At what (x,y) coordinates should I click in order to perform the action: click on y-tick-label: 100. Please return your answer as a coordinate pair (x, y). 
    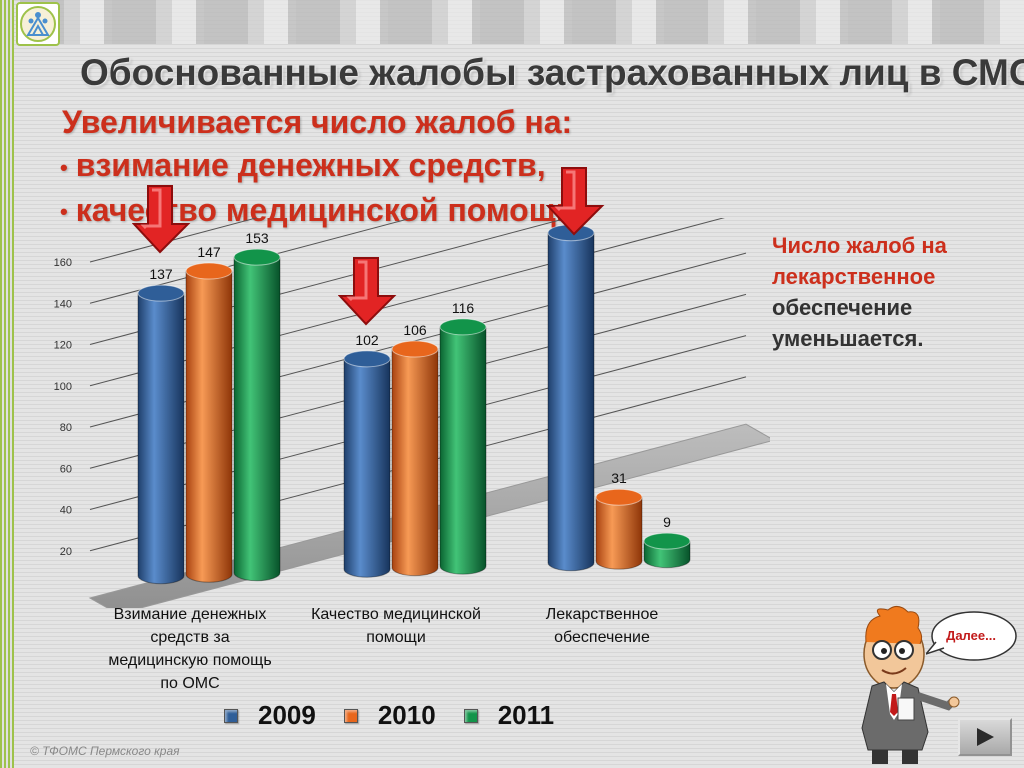
    Looking at the image, I should click on (63, 387).